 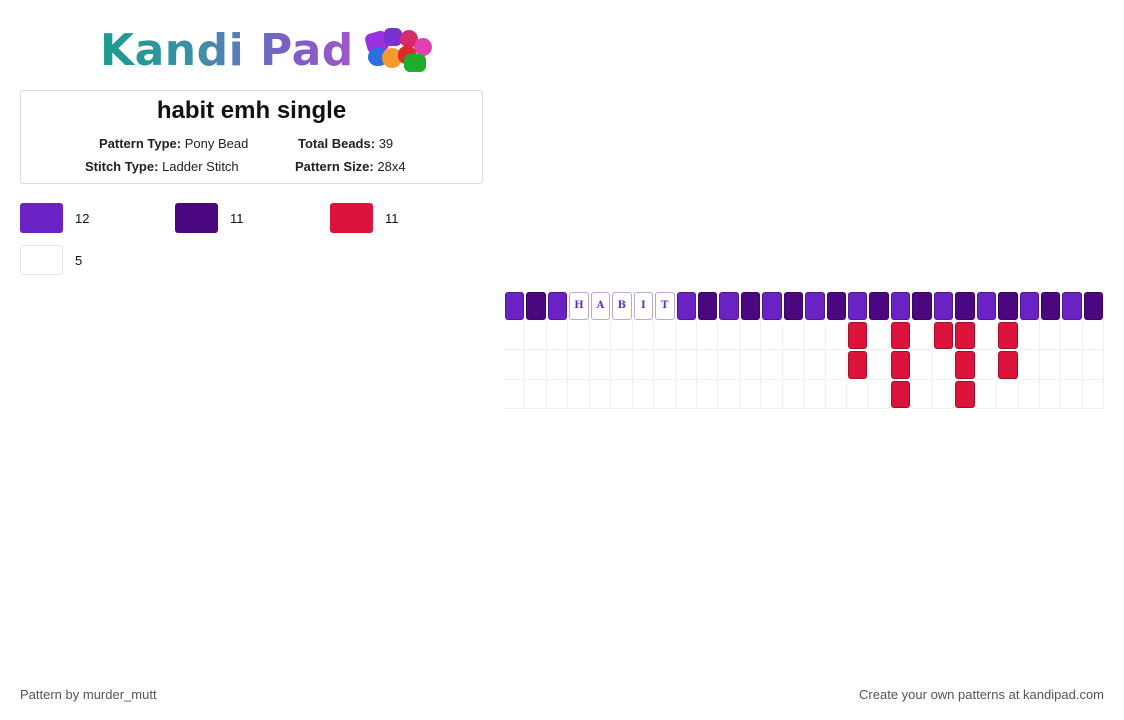 I want to click on pattern-type-label: Pattern Type:, so click(x=140, y=143).